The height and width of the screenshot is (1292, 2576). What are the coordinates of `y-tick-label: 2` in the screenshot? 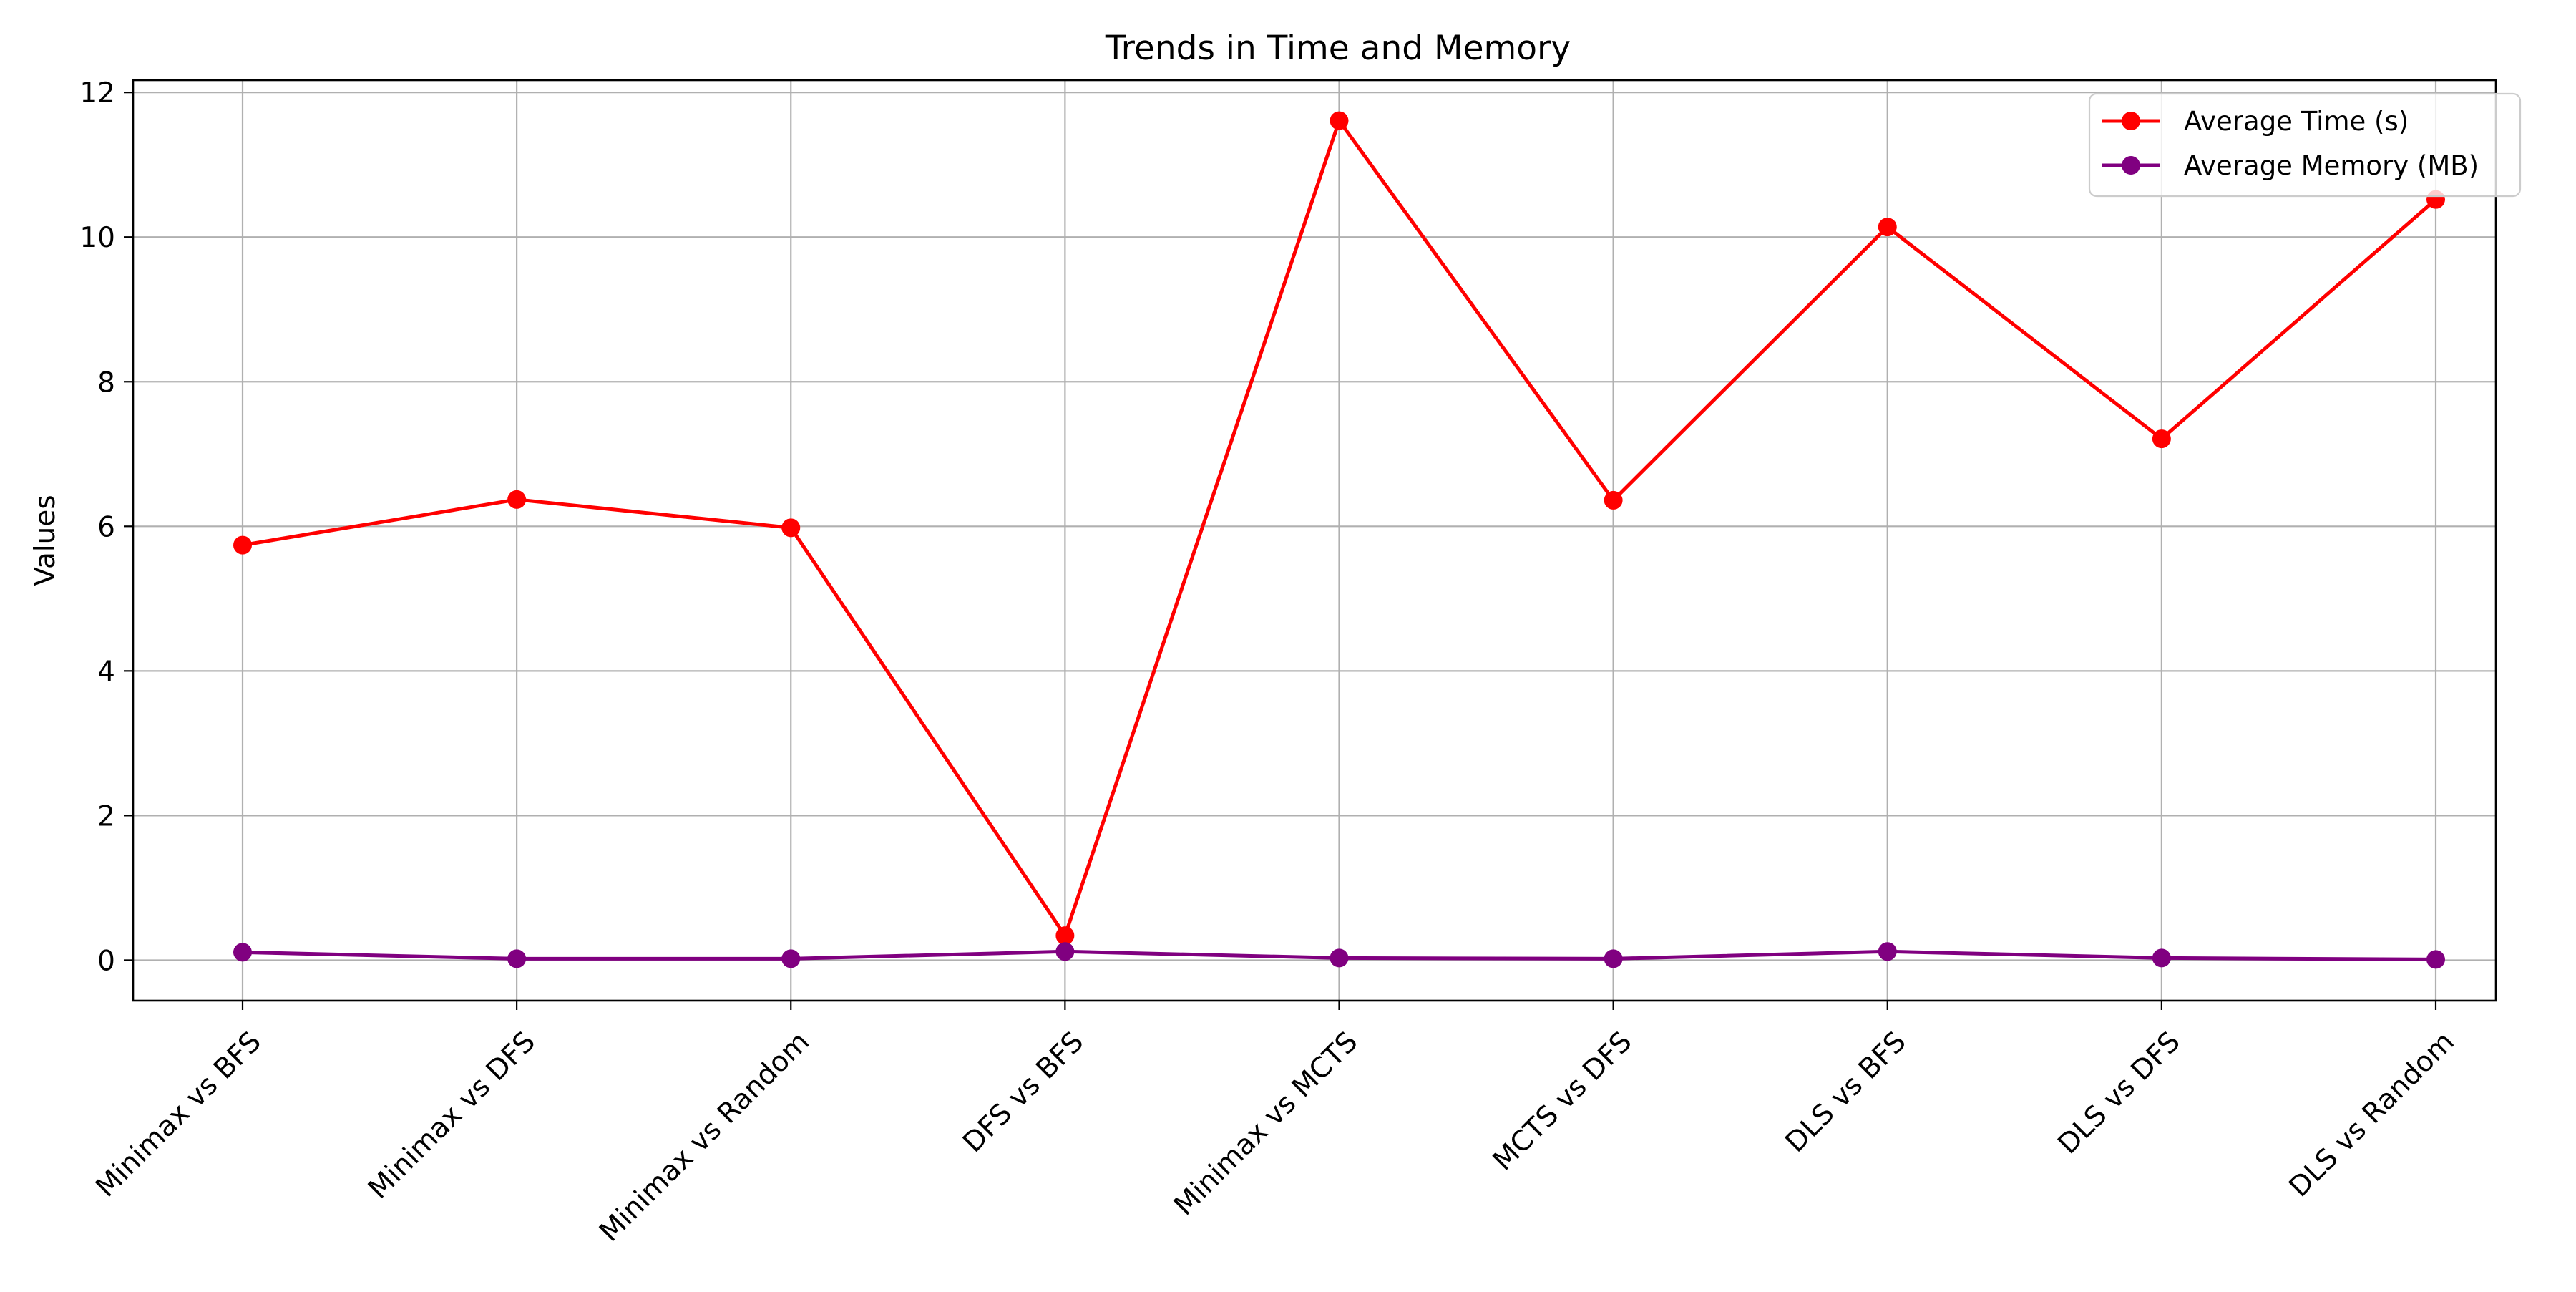 It's located at (106, 816).